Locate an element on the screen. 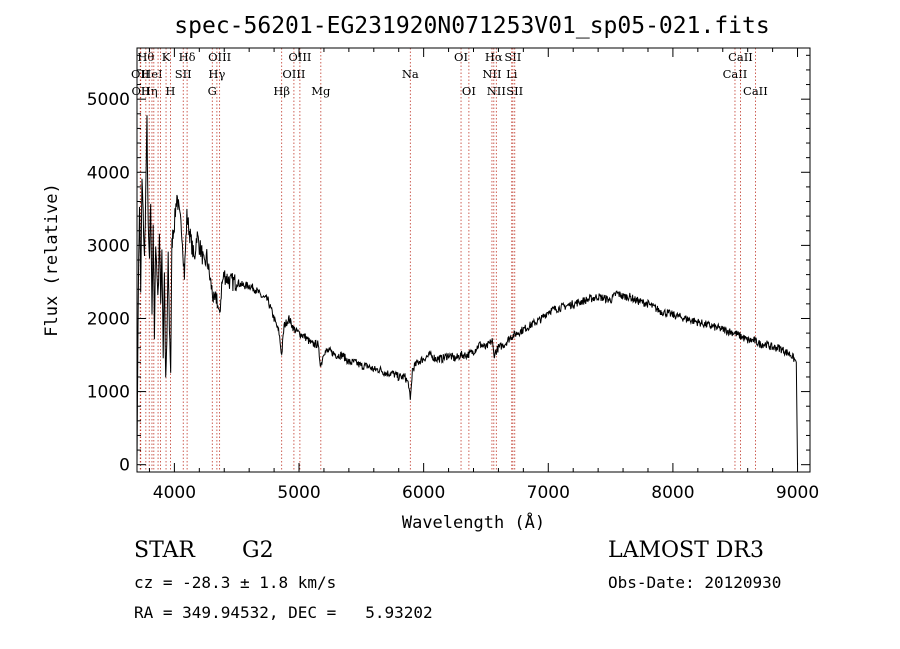 Image resolution: width=900 pixels, height=649 pixels. x-tick-label: 7000 is located at coordinates (548, 493).